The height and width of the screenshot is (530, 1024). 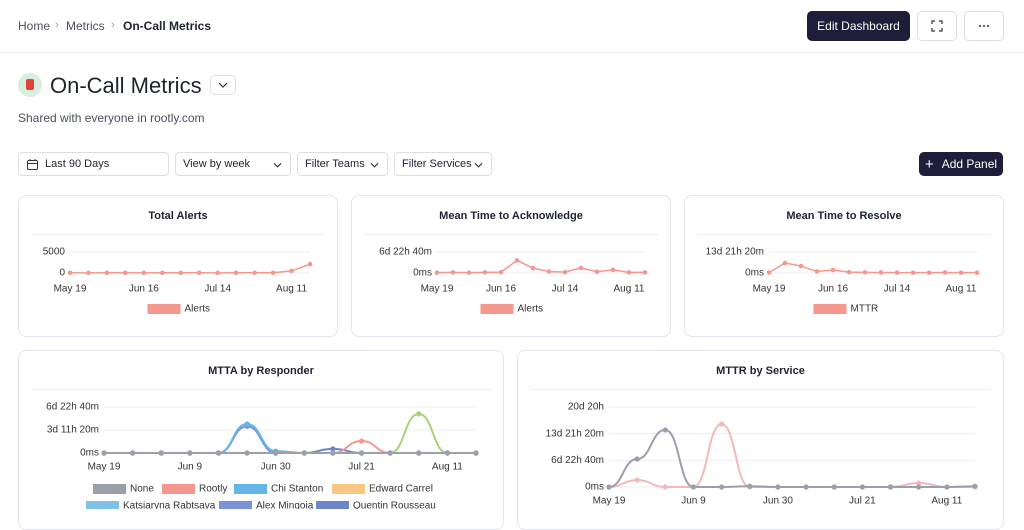 What do you see at coordinates (858, 26) in the screenshot?
I see `edit-dashboard-button: Edit Dashboard` at bounding box center [858, 26].